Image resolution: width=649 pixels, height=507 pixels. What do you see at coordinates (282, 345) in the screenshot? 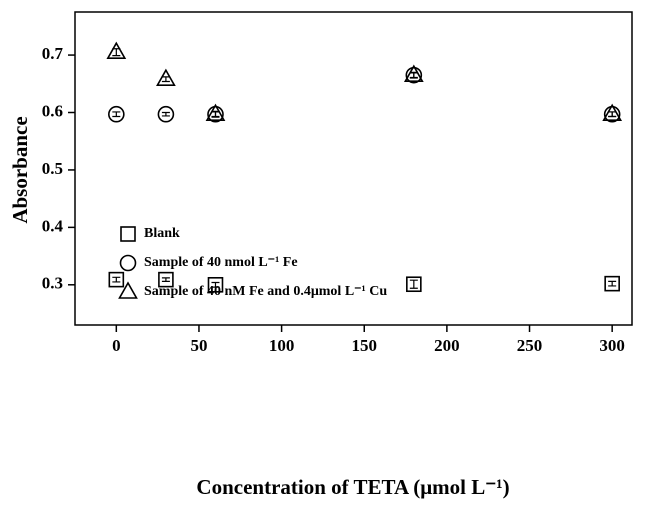
I see `x-tick-label: 100` at bounding box center [282, 345].